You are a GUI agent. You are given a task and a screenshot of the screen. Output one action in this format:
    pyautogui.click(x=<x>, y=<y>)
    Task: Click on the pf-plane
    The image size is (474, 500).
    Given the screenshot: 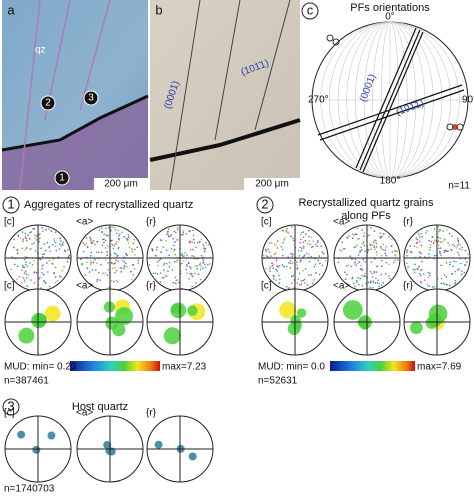 What is the action you would take?
    pyautogui.click(x=391, y=100)
    